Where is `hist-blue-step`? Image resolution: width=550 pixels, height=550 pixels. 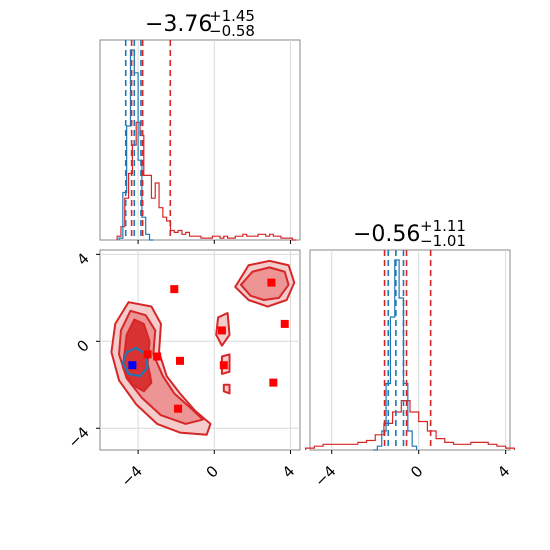
hist-blue-step is located at coordinates (395, 355).